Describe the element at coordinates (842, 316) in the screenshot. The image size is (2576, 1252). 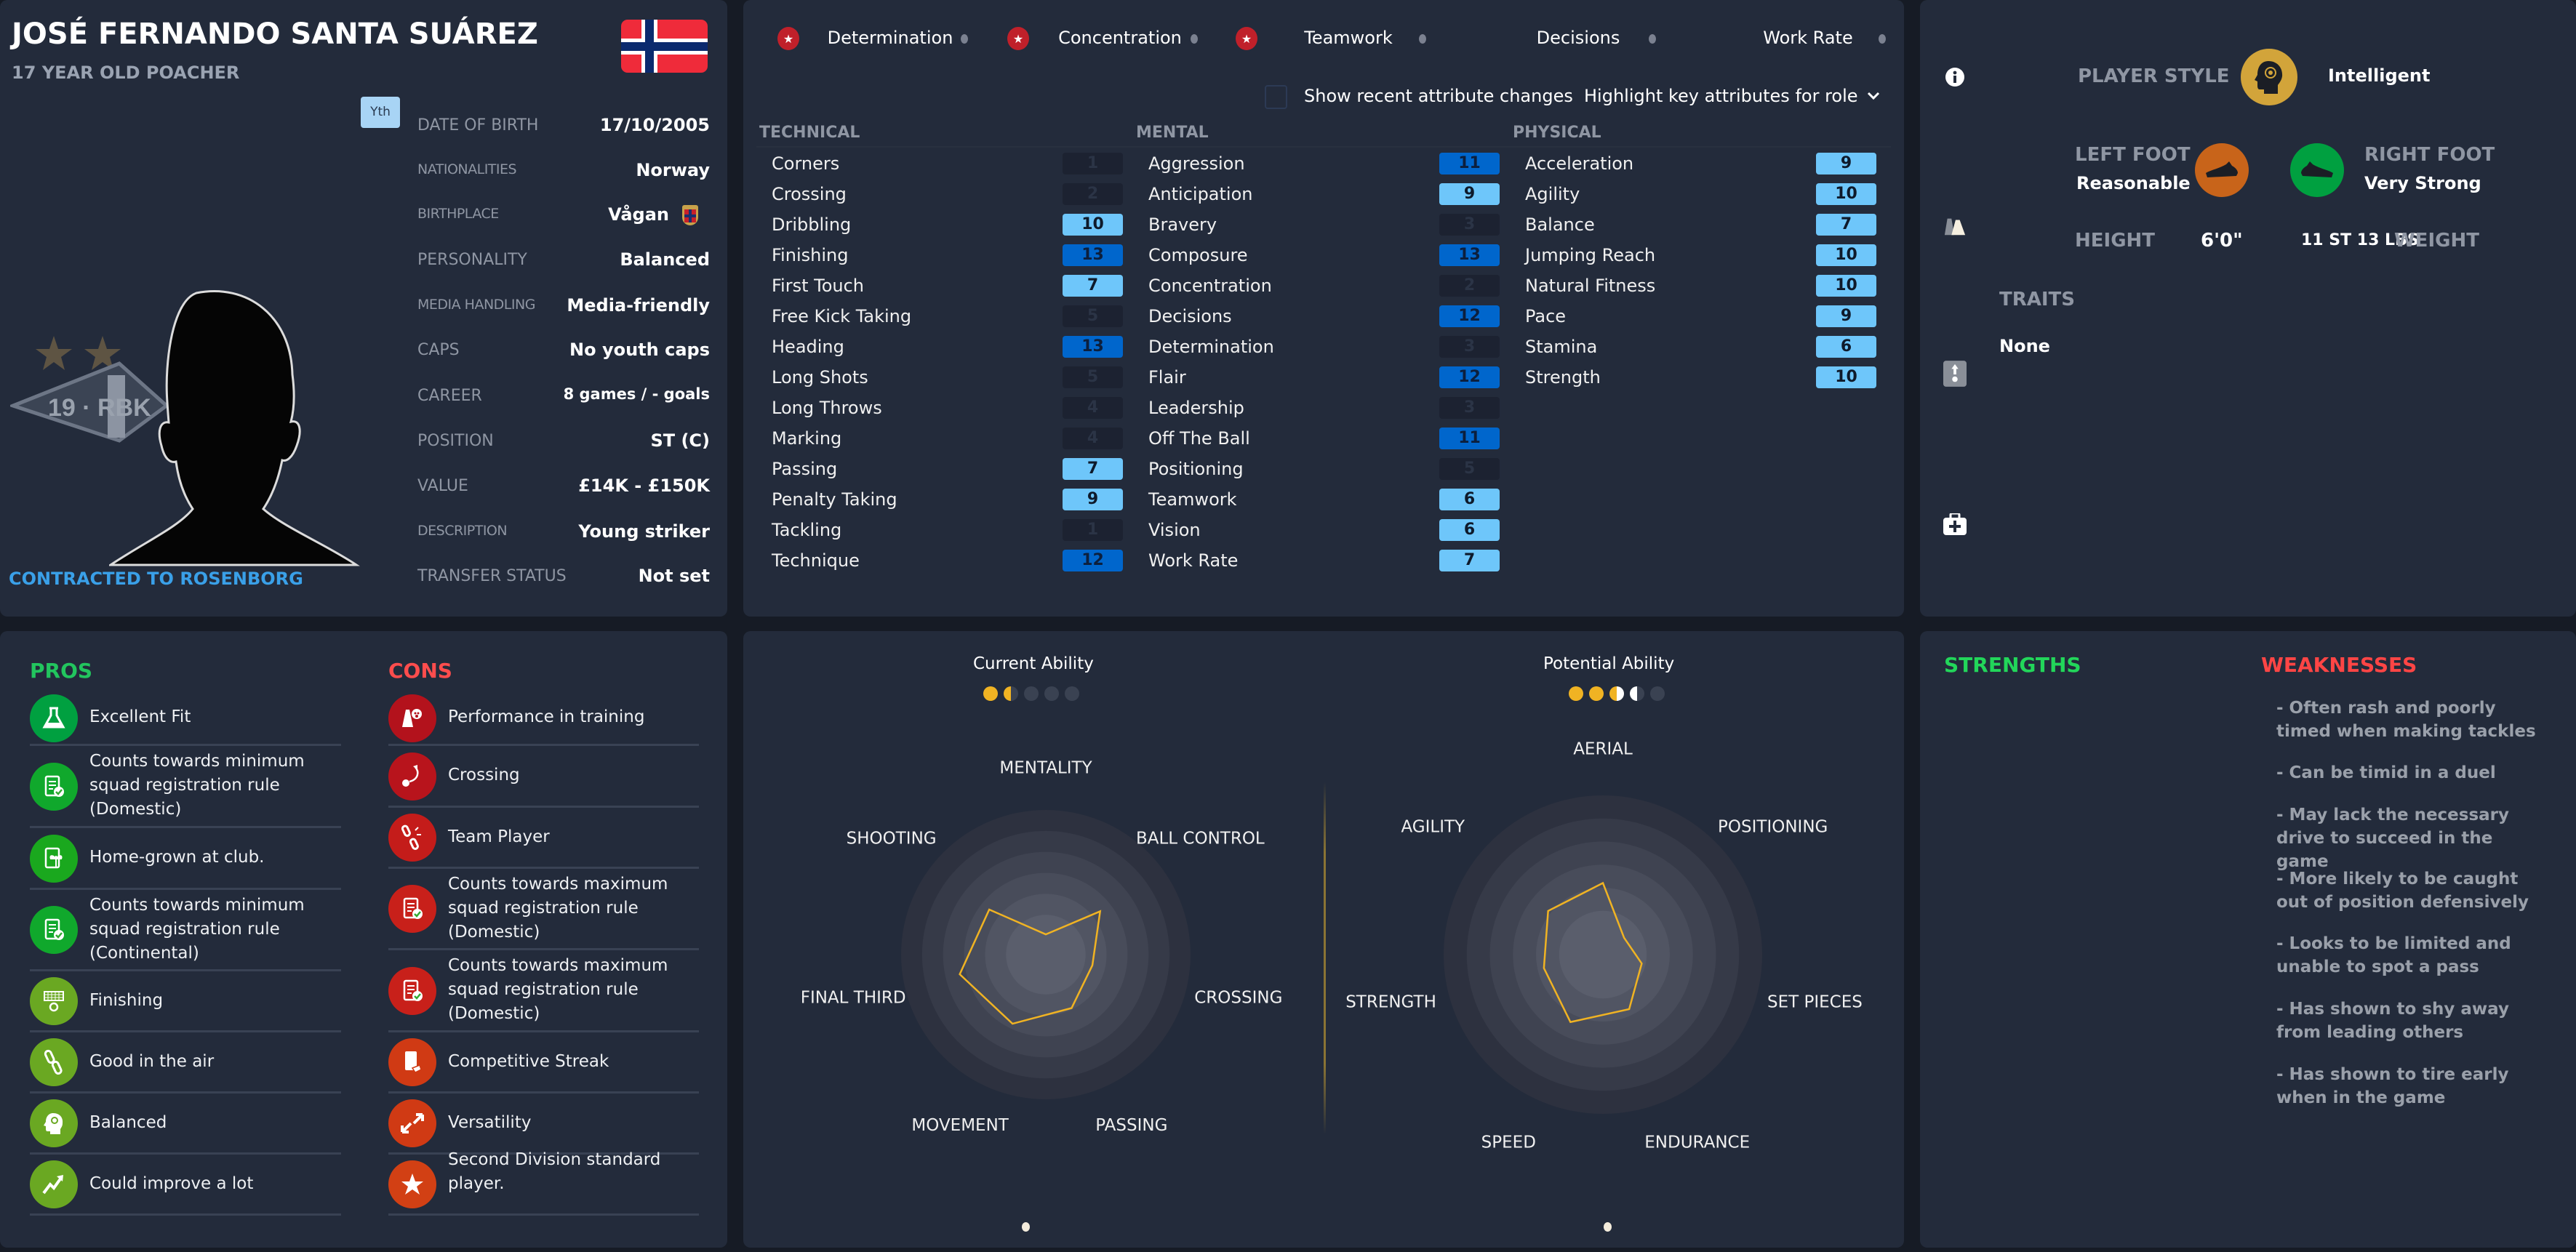
I see `attribute-name: Free Kick Taking` at that location.